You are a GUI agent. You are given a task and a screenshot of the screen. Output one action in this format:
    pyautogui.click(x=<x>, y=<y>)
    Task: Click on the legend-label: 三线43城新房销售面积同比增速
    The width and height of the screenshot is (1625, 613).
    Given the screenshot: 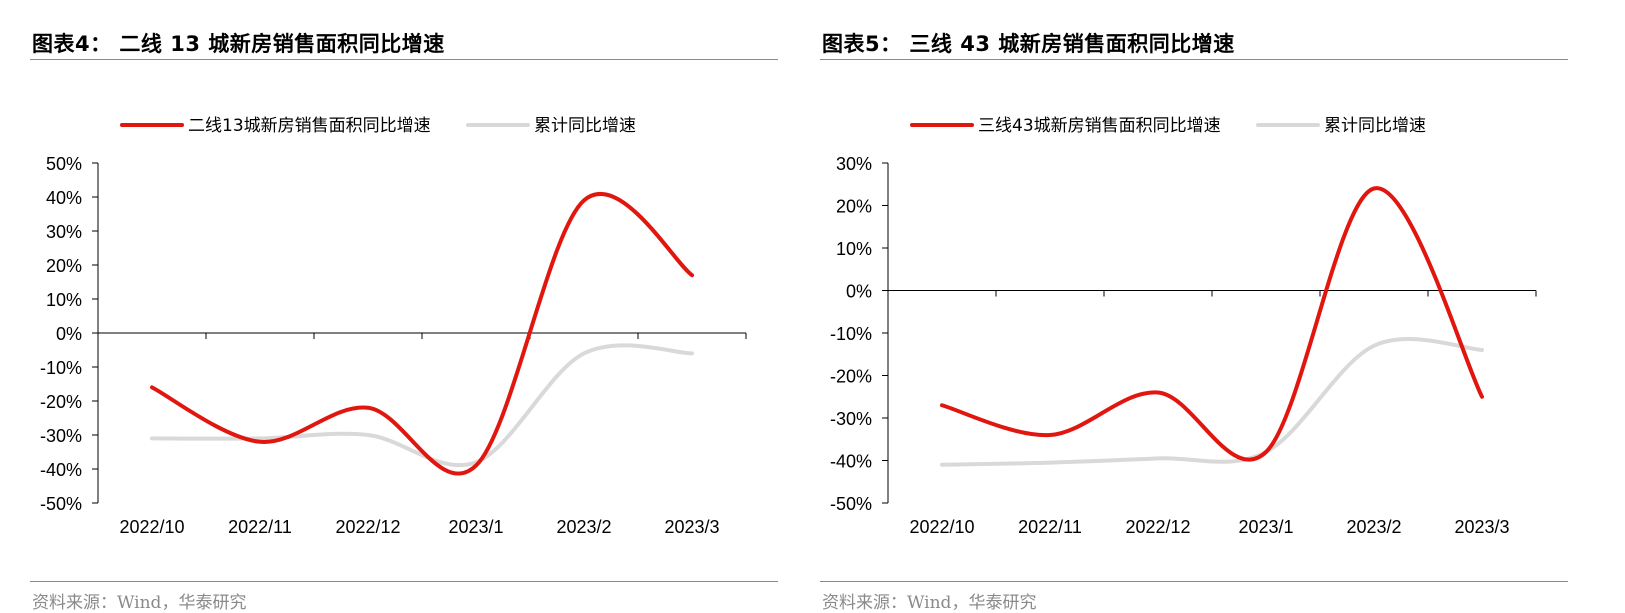 What is the action you would take?
    pyautogui.click(x=1099, y=126)
    